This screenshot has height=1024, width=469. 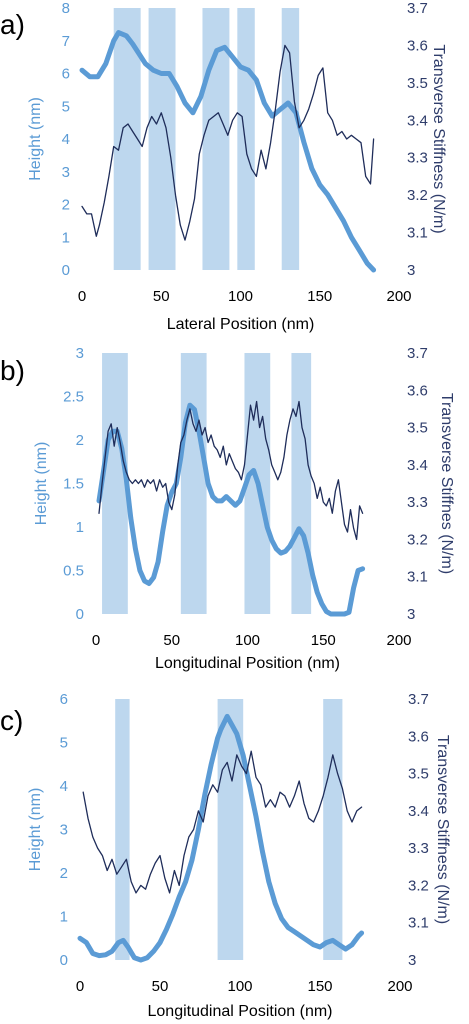 I want to click on y-axis-right-title: Transverse Stiffnes (N/m), so click(x=446, y=483).